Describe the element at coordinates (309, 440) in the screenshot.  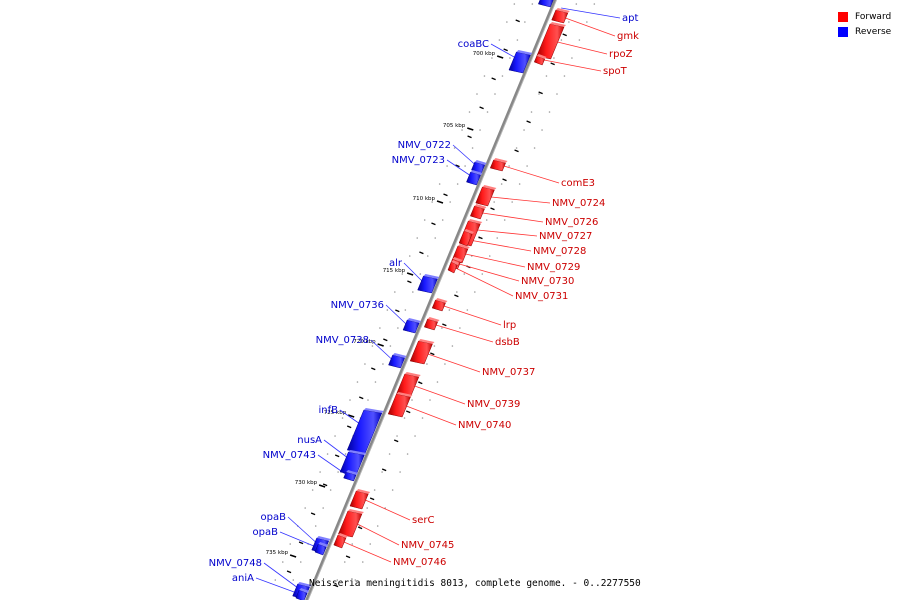
I see `gene-label: nusA` at that location.